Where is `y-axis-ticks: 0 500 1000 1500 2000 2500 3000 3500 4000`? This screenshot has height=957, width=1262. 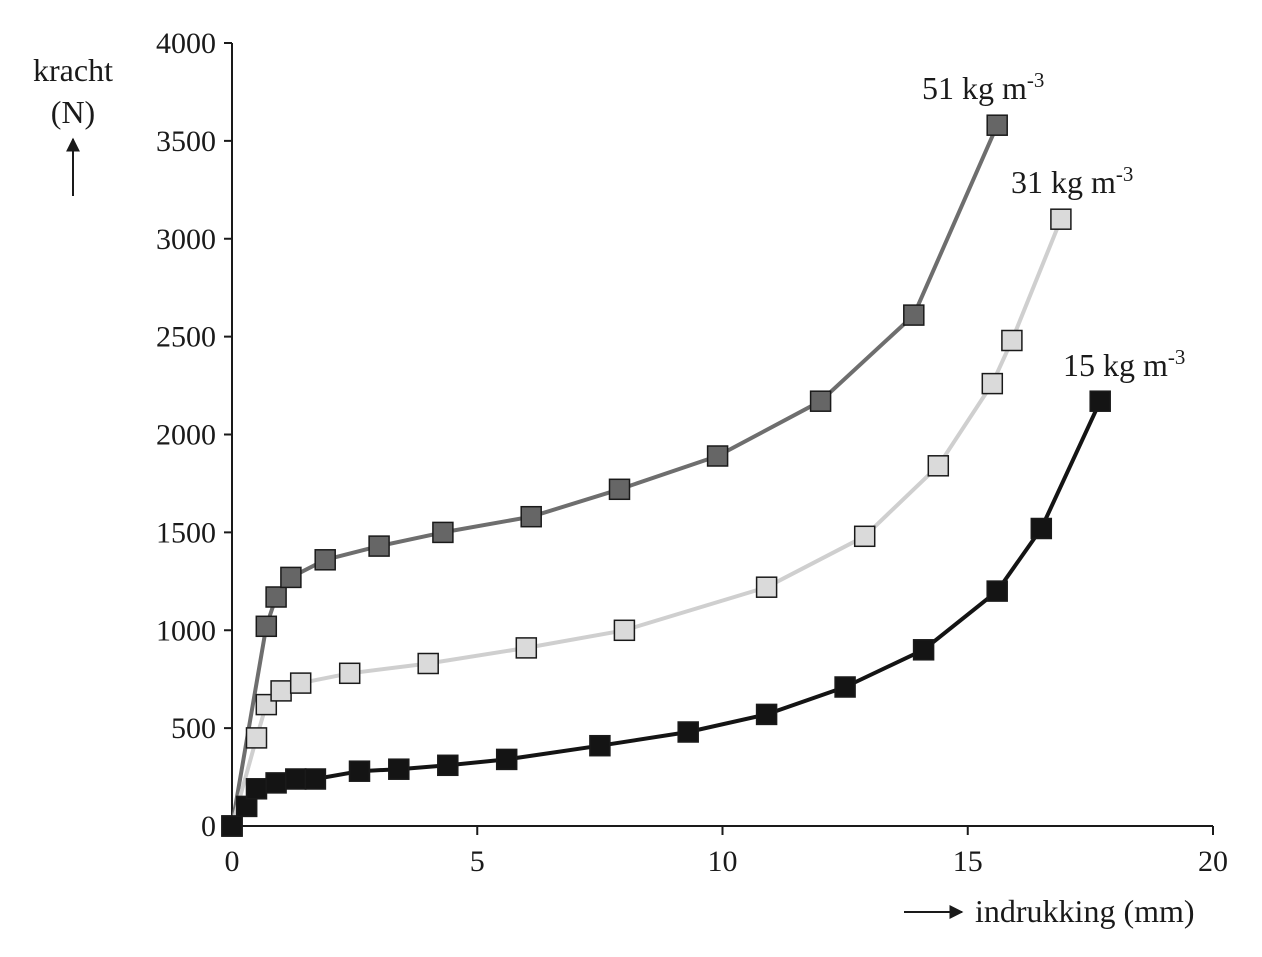
y-axis-ticks: 0 500 1000 1500 2000 2500 3000 3500 4000 is located at coordinates (194, 435).